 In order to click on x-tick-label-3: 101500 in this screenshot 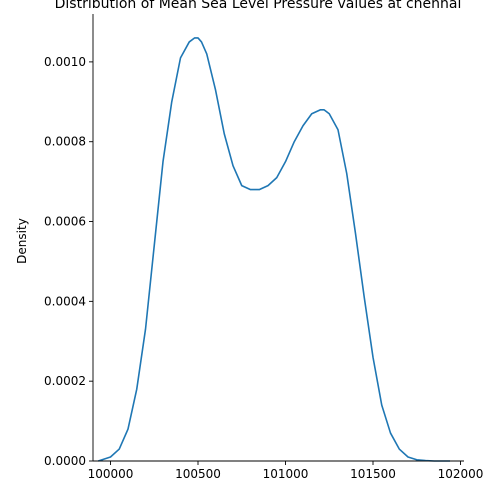, I will do `click(373, 474)`.